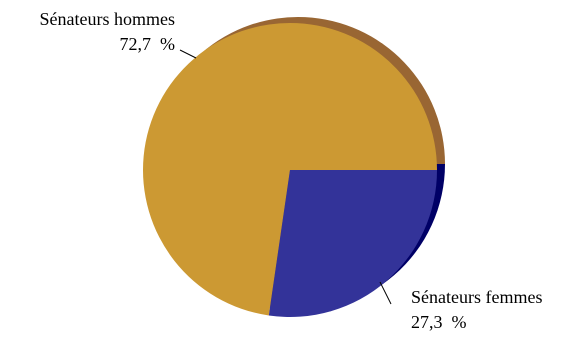 This screenshot has height=338, width=569. Describe the element at coordinates (476, 297) in the screenshot. I see `slice-label-femmes: Sénateurs femmes` at that location.